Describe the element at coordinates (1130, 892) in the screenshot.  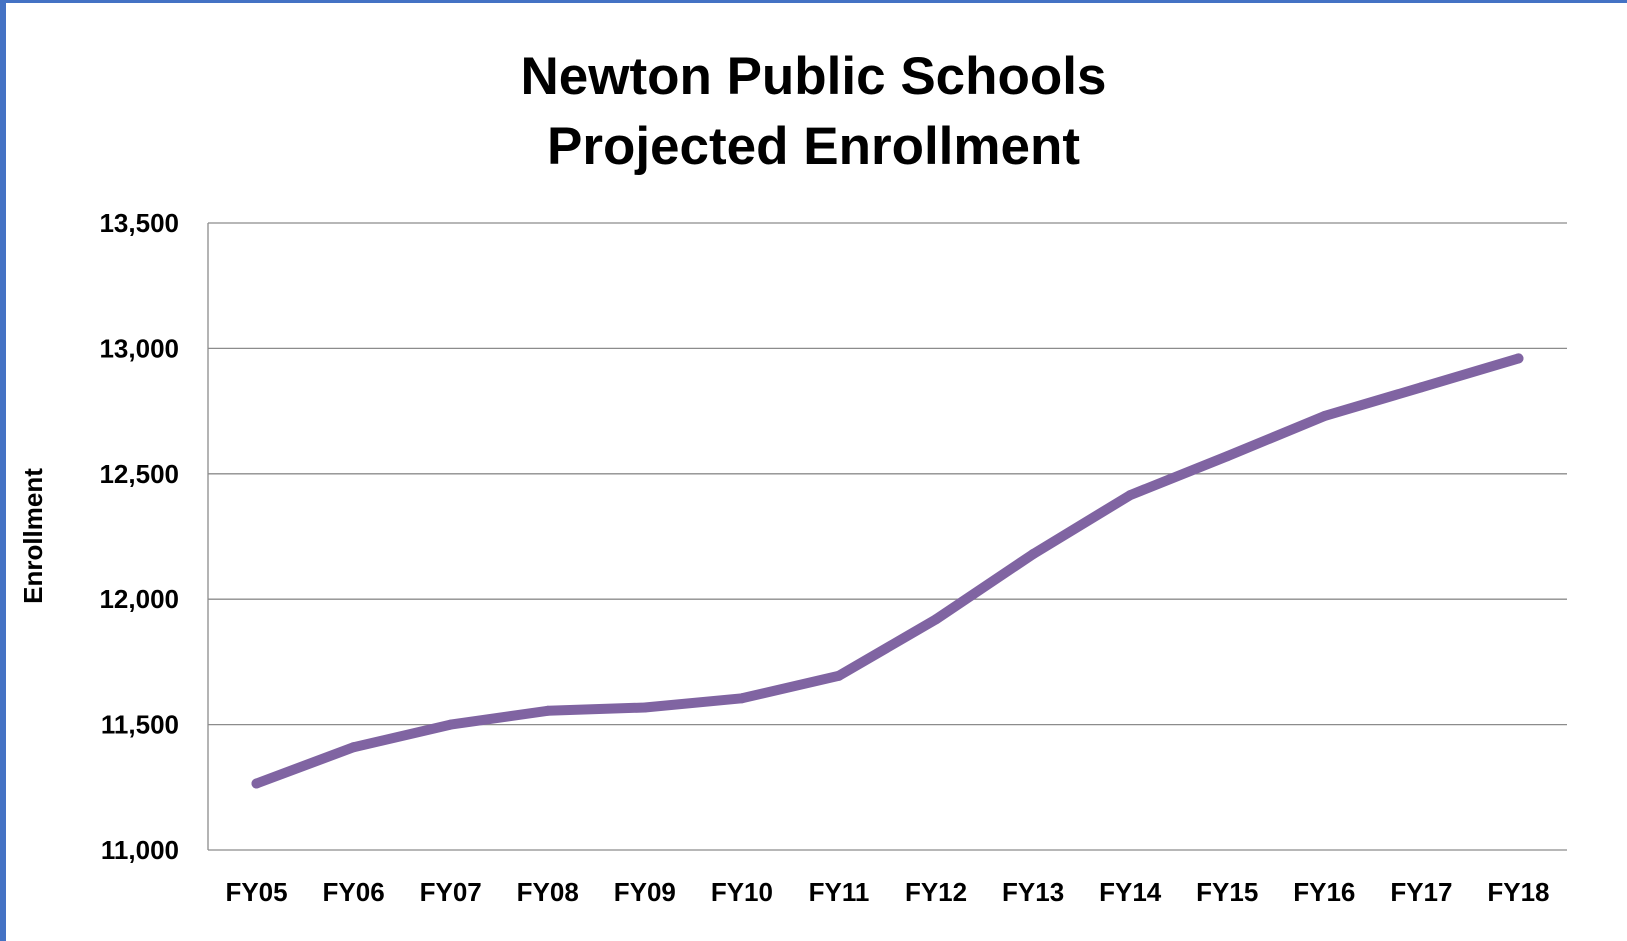
I see `x-tick-label: FY14` at that location.